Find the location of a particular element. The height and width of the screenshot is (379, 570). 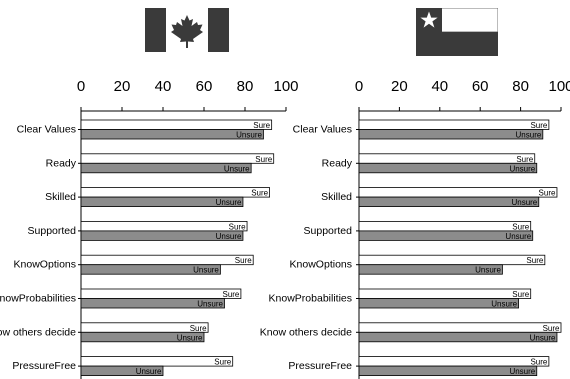

chile-flag-icon is located at coordinates (457, 32).